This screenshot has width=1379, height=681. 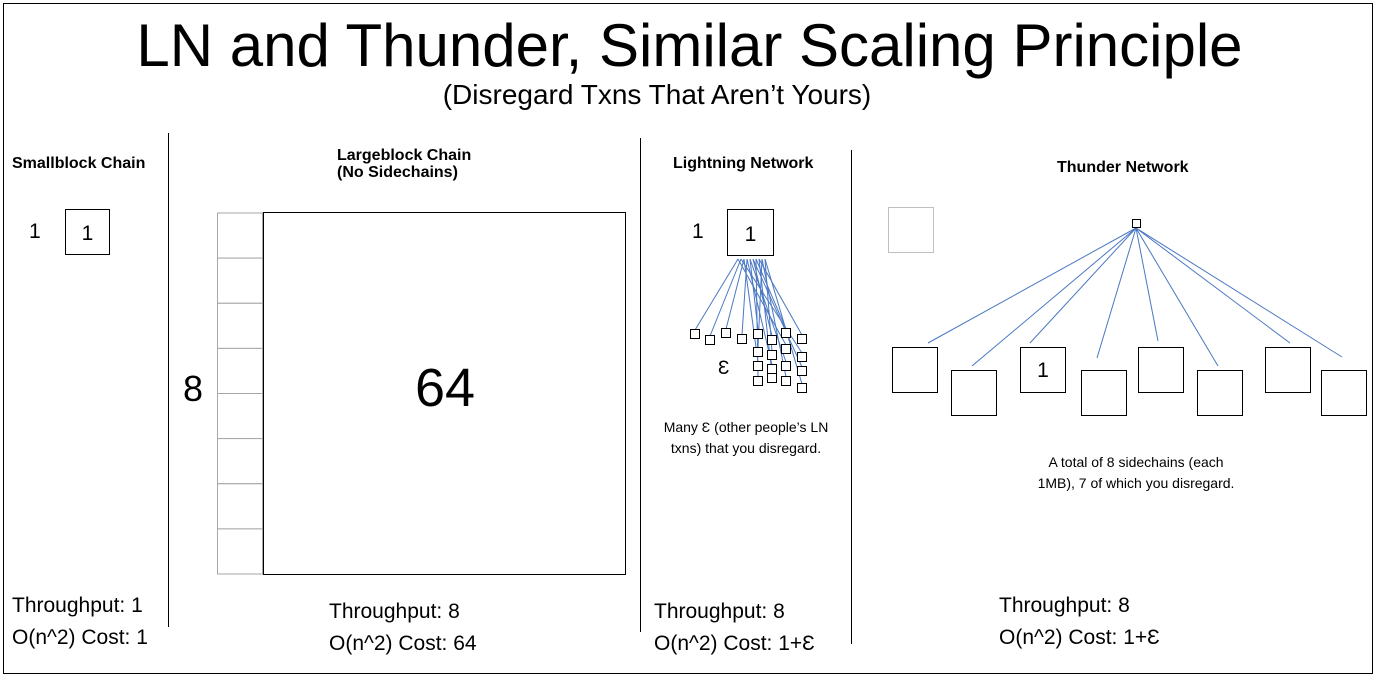 What do you see at coordinates (698, 231) in the screenshot?
I see `lightning-side-label: 1` at bounding box center [698, 231].